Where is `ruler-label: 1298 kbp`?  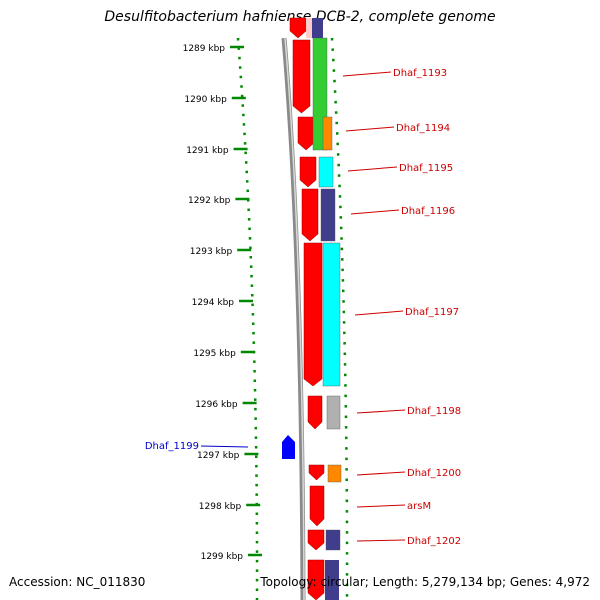 ruler-label: 1298 kbp is located at coordinates (220, 507).